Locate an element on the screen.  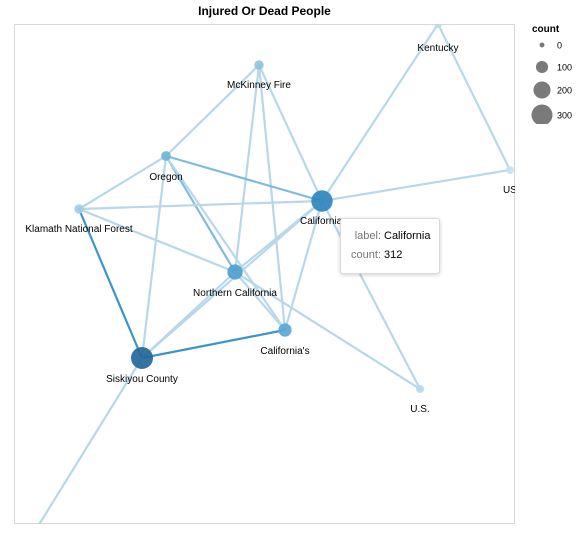
edge-kentucky-california is located at coordinates (380, 113).